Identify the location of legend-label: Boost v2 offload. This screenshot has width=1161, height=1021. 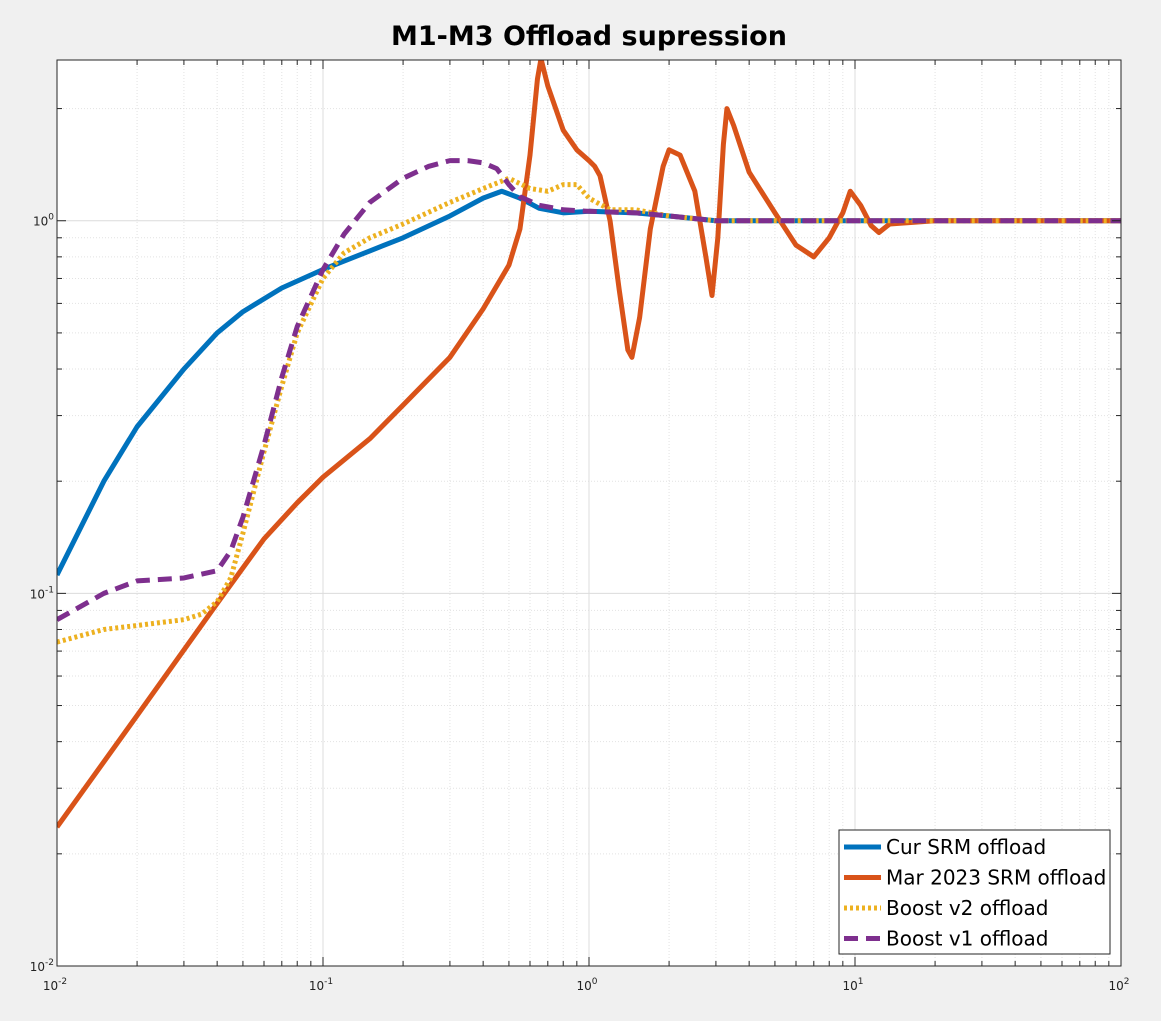
(967, 908).